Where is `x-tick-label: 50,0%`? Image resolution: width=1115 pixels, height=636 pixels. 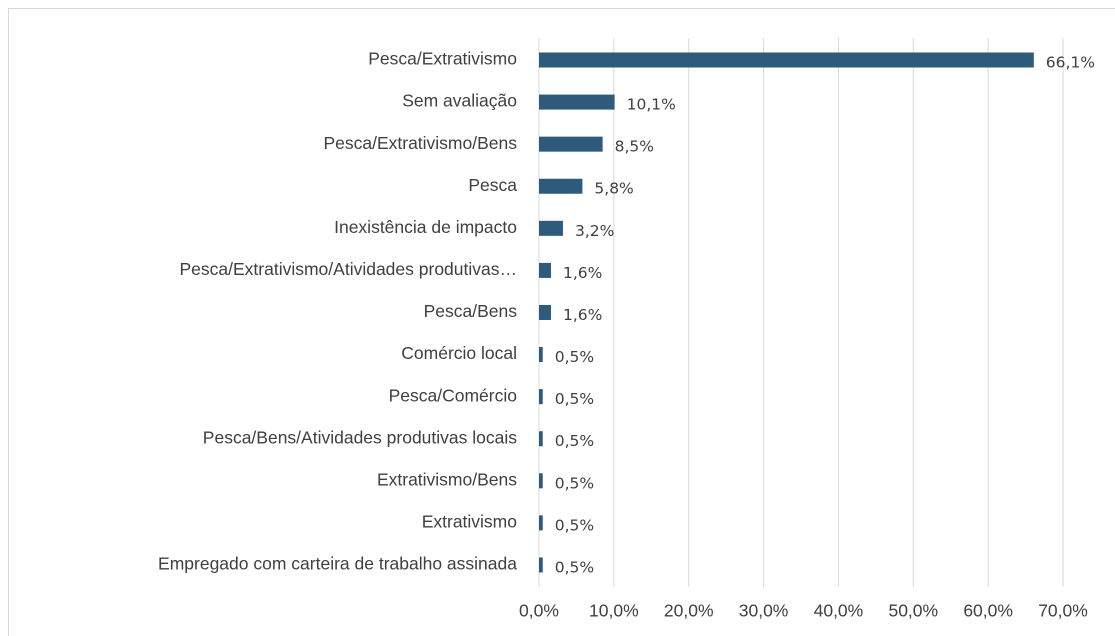
x-tick-label: 50,0% is located at coordinates (913, 611).